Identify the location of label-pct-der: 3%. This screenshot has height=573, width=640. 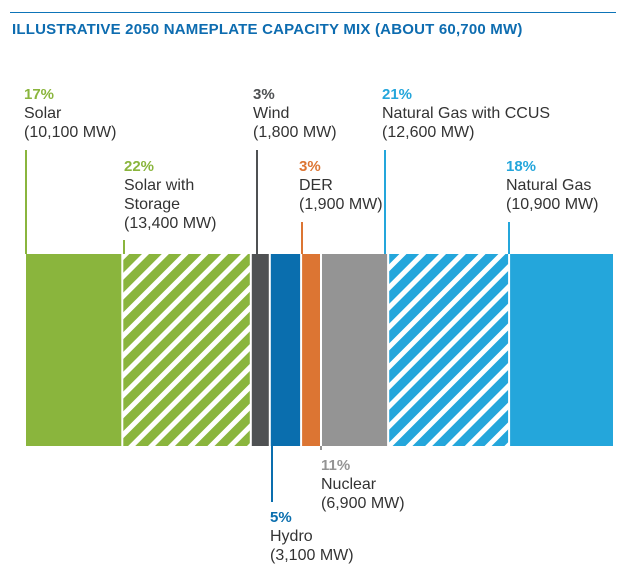
(310, 166).